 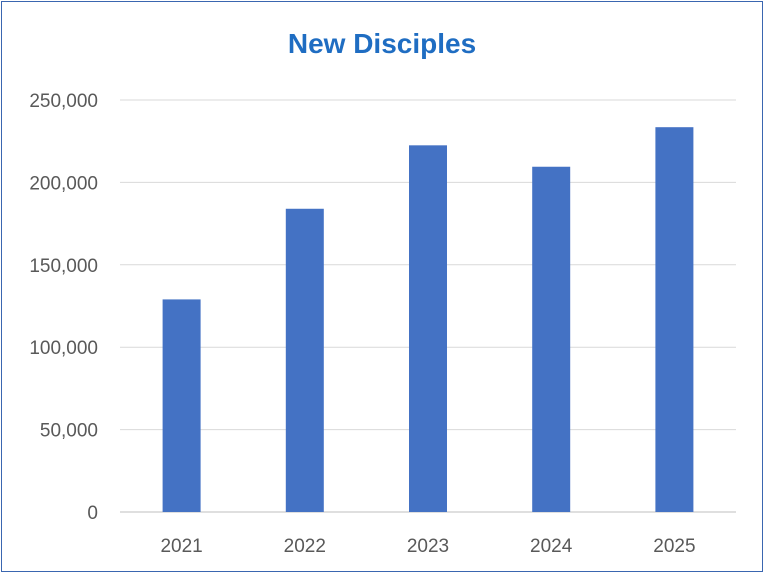 What do you see at coordinates (304, 360) in the screenshot?
I see `bar-2022` at bounding box center [304, 360].